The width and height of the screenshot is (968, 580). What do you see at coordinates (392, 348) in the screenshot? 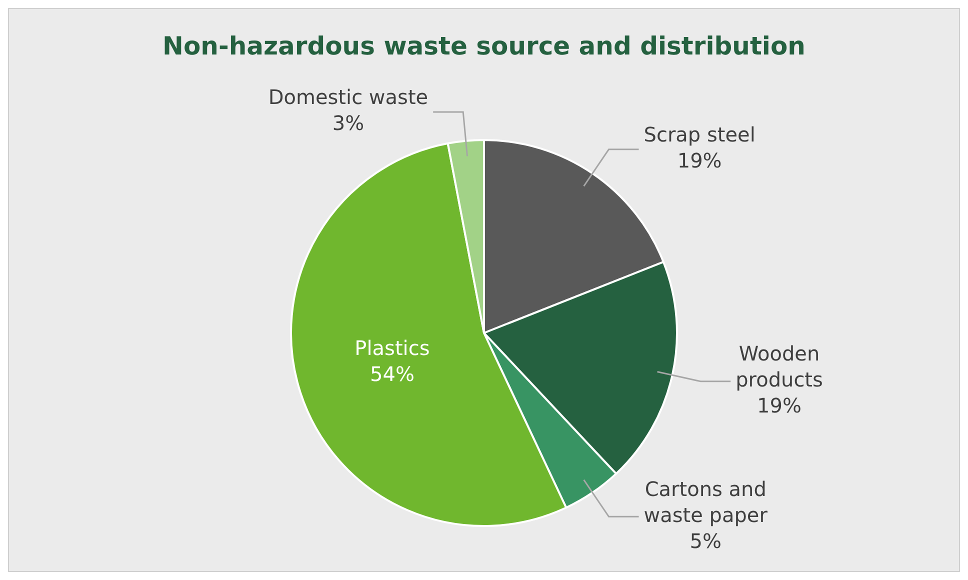
I see `slice-label: Plastics` at bounding box center [392, 348].